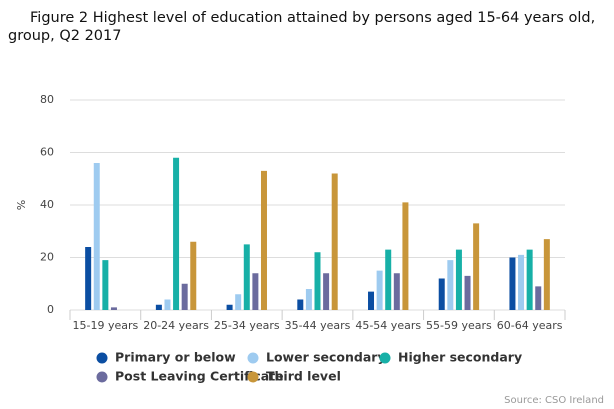  Describe the element at coordinates (554, 400) in the screenshot. I see `source: Source: CSO Ireland` at that location.